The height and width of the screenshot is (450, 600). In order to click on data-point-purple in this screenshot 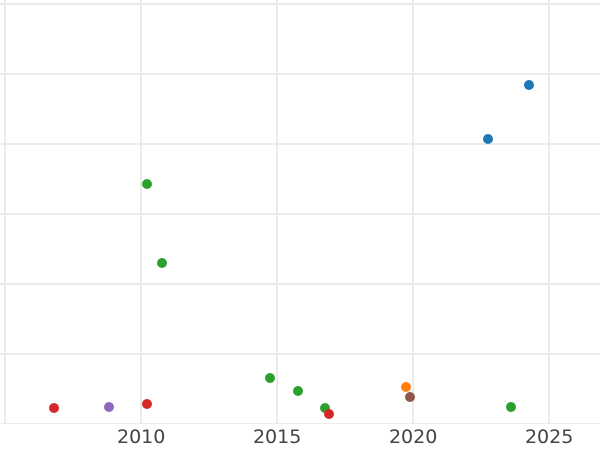, I will do `click(108, 407)`.